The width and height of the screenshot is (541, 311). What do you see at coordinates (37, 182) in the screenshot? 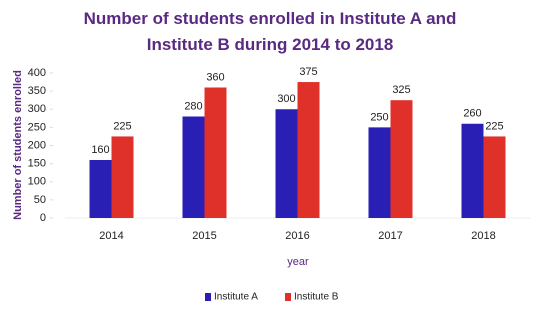
I see `y-tick-label: 100` at bounding box center [37, 182].